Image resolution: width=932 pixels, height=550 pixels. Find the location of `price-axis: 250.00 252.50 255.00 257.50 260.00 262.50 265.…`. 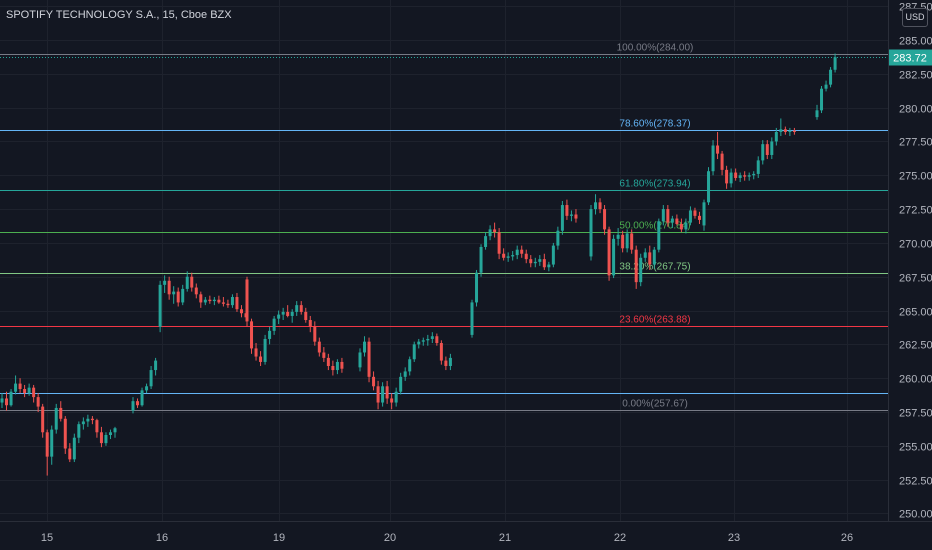

price-axis: 250.00 252.50 255.00 257.50 260.00 262.50 265.… is located at coordinates (915, 261).